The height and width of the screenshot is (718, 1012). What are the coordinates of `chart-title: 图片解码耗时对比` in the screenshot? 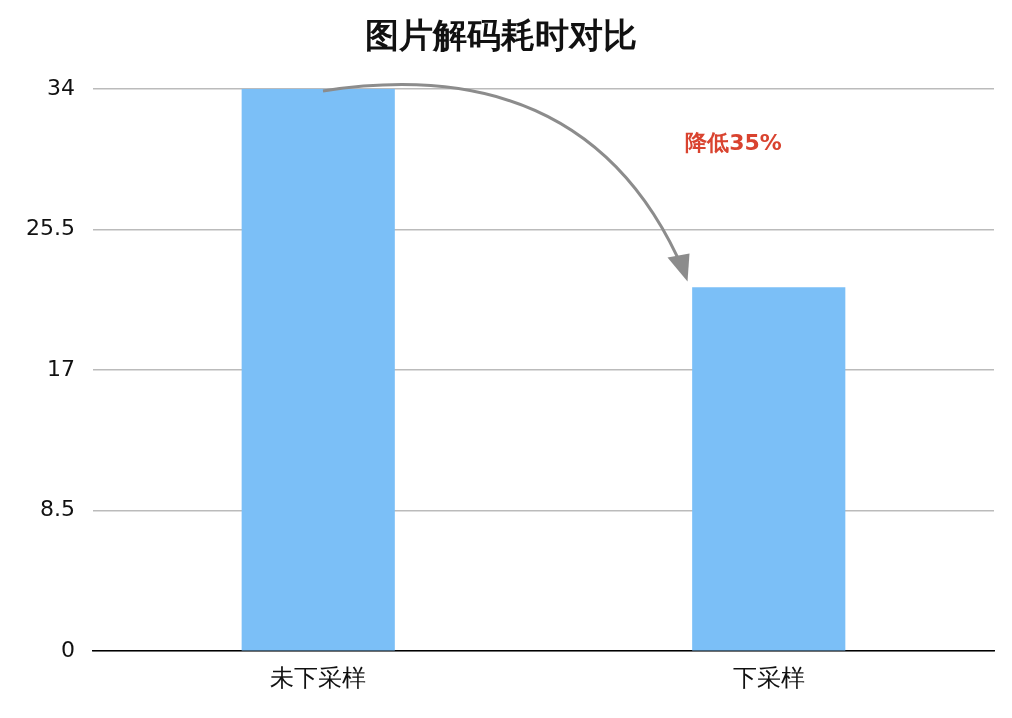 It's located at (501, 35).